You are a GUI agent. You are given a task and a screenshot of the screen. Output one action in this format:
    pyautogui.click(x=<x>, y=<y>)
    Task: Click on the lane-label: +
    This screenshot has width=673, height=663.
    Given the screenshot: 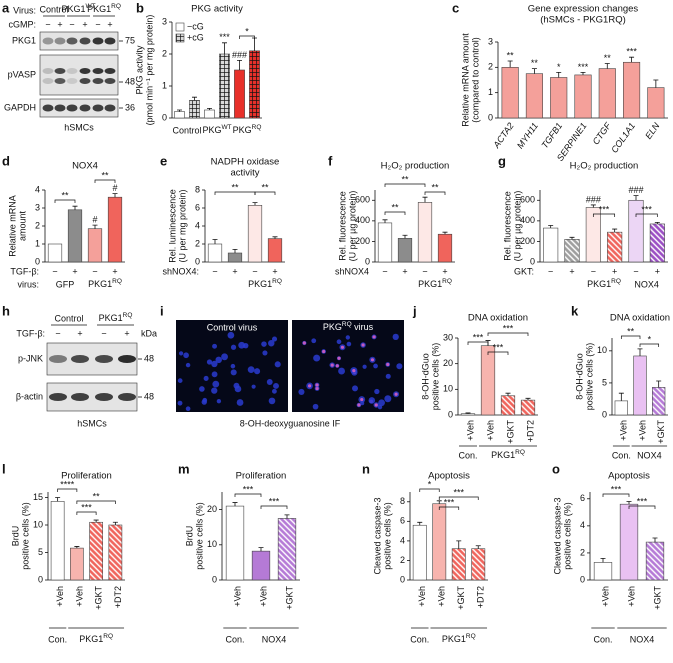 What is the action you would take?
    pyautogui.click(x=84, y=24)
    